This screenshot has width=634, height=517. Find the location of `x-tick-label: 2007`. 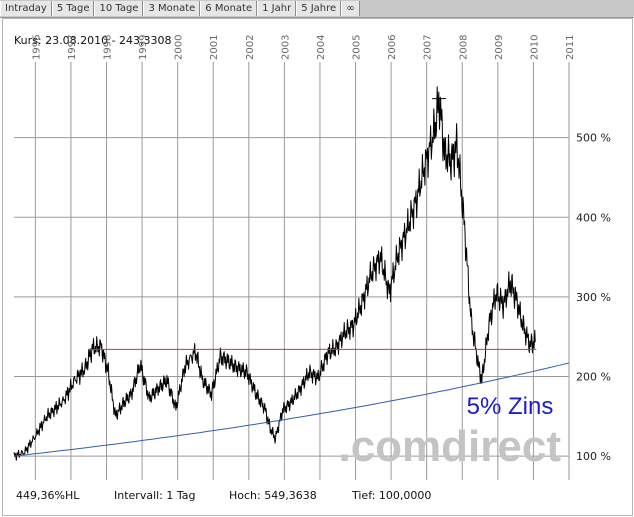

x-tick-label: 2007 is located at coordinates (428, 47).